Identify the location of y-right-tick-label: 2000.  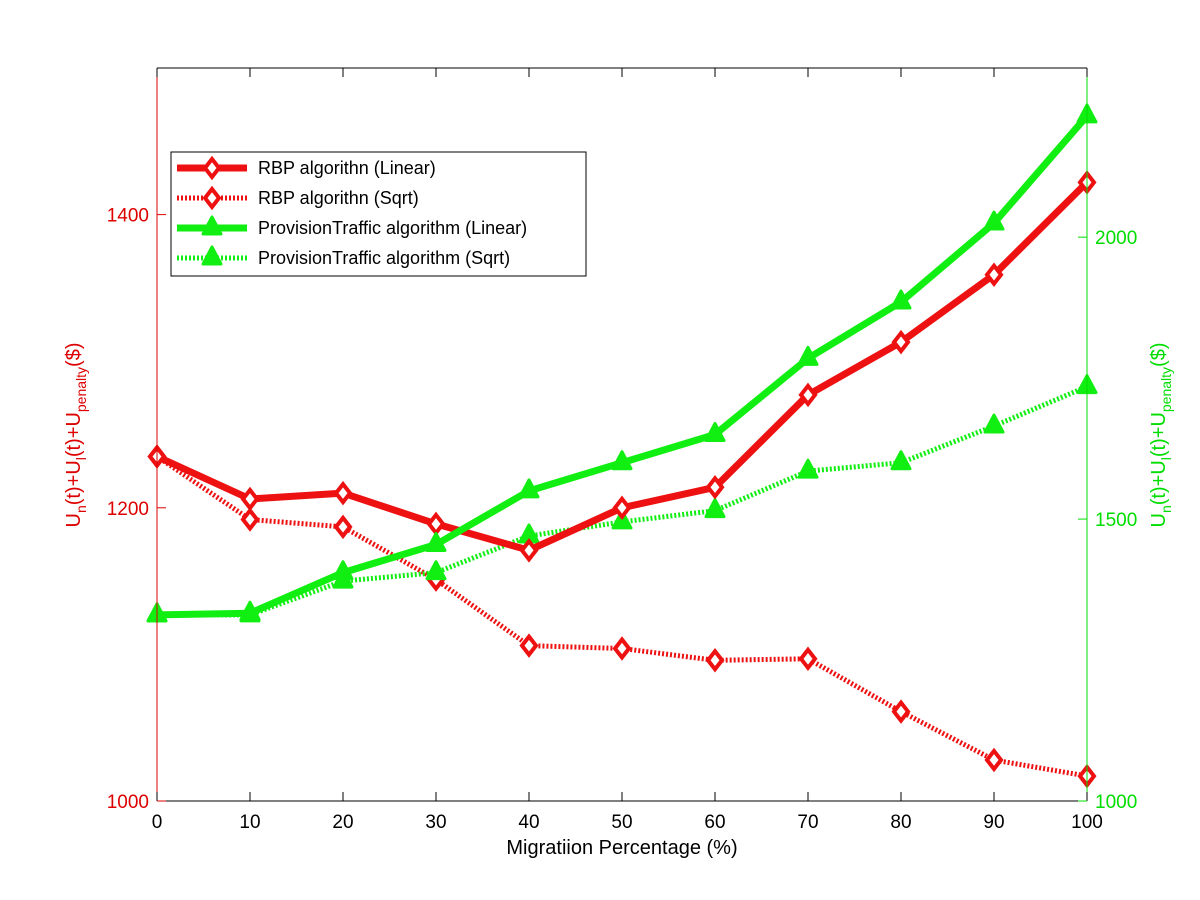
(1116, 238).